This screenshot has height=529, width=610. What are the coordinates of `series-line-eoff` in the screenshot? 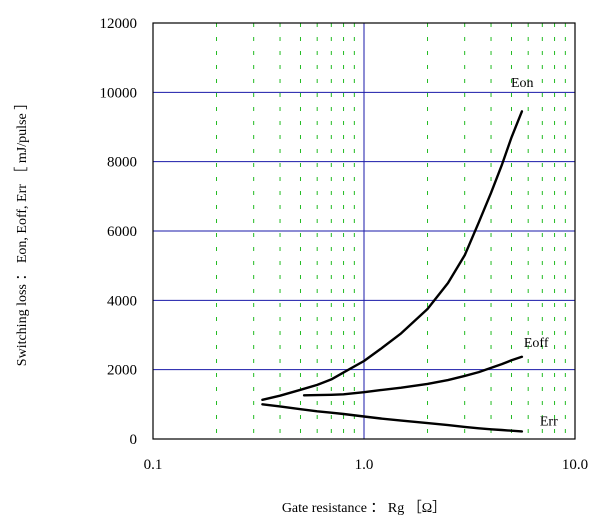 It's located at (413, 376).